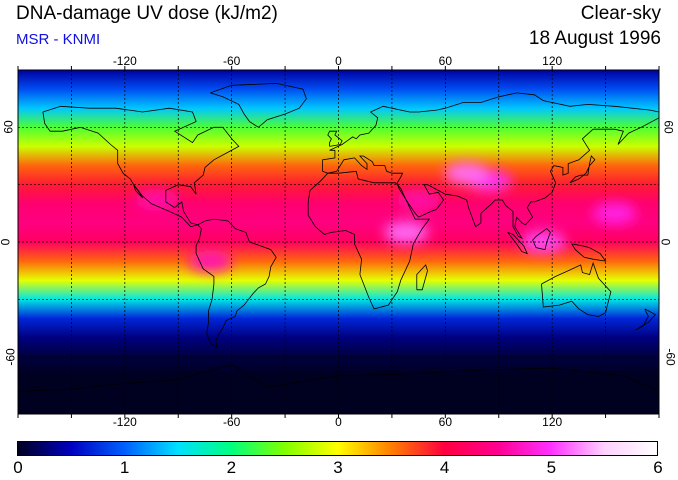 This screenshot has width=678, height=480. Describe the element at coordinates (138, 191) in the screenshot. I see `coastline-baja` at that location.